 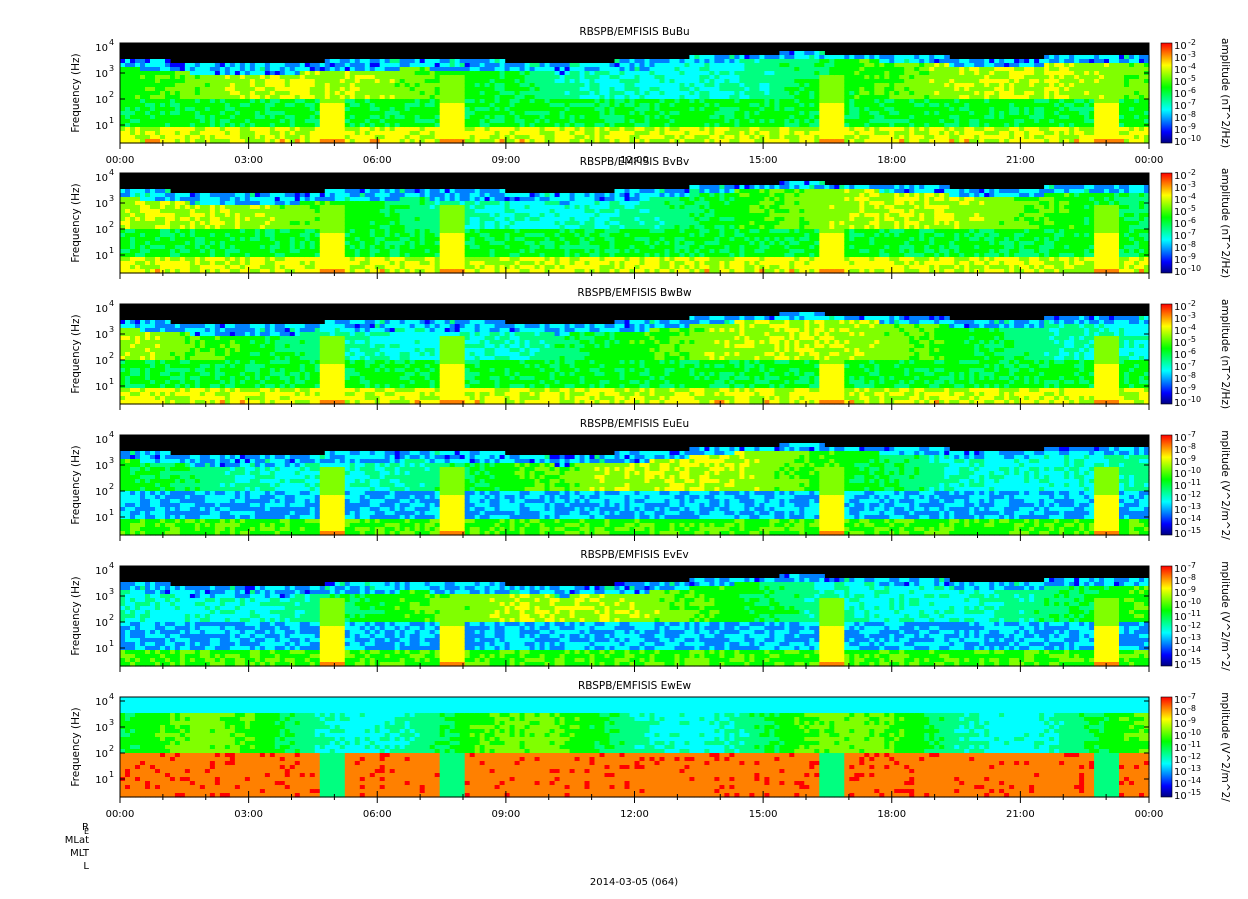 I want to click on colorbar-tick-exponent: -11, so click(x=1194, y=744).